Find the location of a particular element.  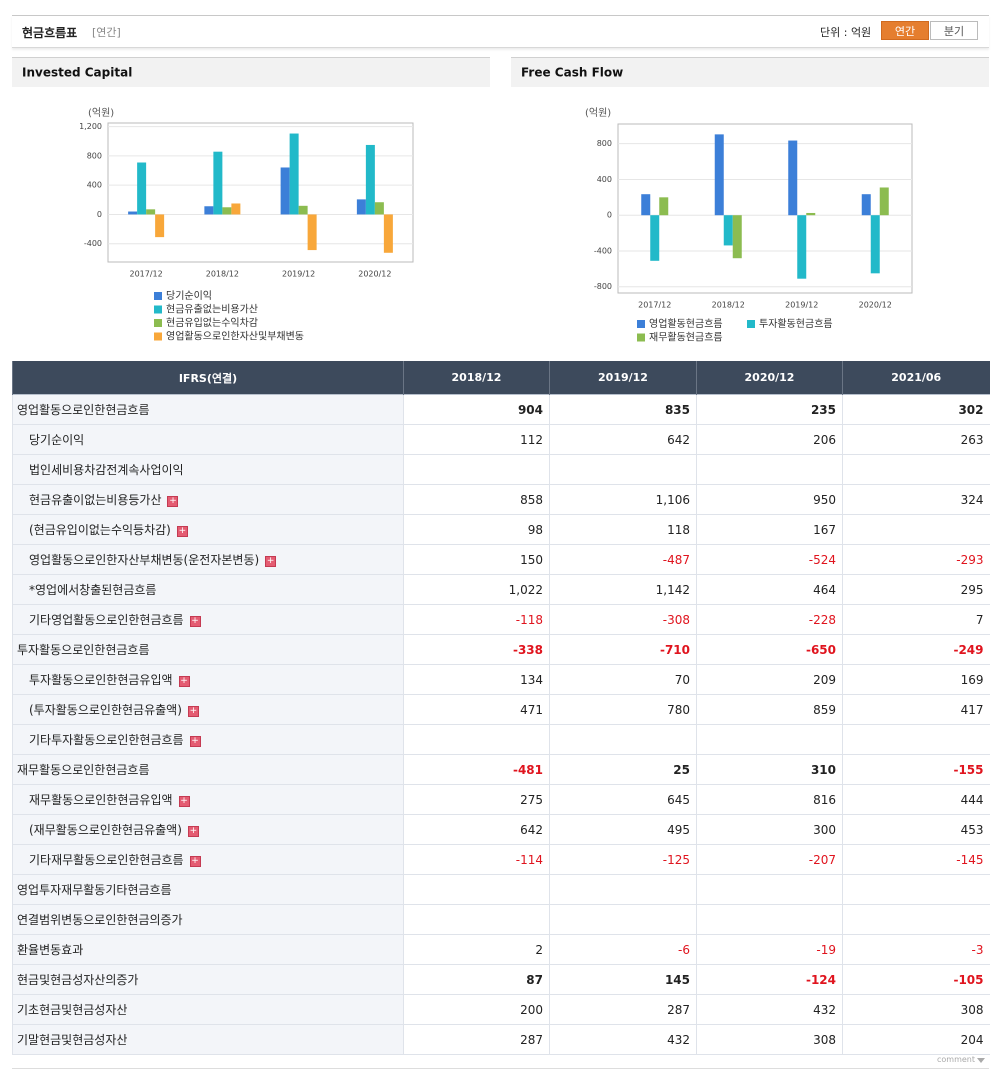

value-cell: 417 is located at coordinates (916, 709).